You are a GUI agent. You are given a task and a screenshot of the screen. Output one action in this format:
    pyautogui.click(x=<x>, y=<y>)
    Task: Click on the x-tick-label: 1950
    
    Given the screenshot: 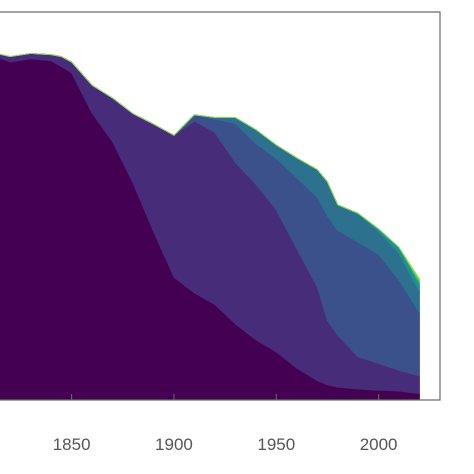 What is the action you would take?
    pyautogui.click(x=276, y=444)
    